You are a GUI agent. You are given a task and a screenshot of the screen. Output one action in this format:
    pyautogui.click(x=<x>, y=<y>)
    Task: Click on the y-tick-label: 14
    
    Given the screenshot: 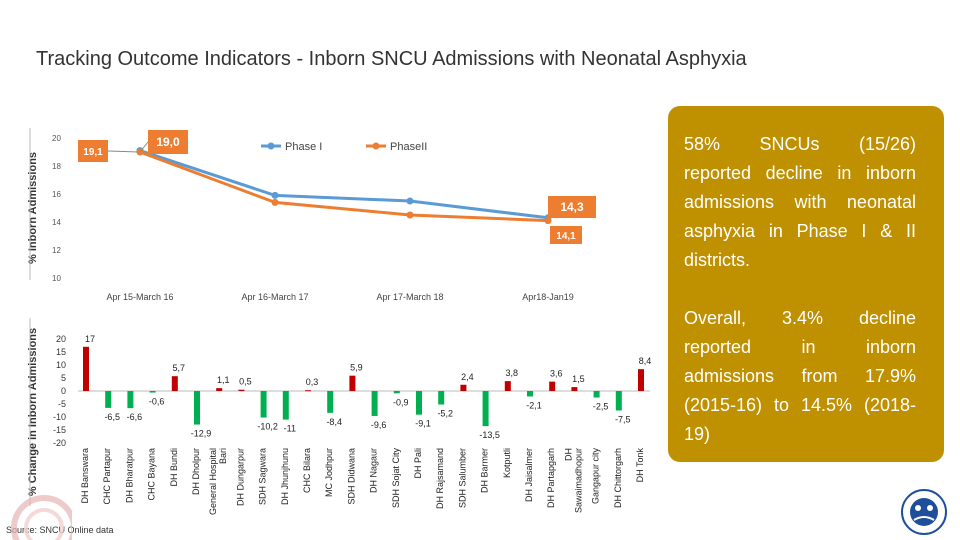 What is the action you would take?
    pyautogui.click(x=56, y=222)
    